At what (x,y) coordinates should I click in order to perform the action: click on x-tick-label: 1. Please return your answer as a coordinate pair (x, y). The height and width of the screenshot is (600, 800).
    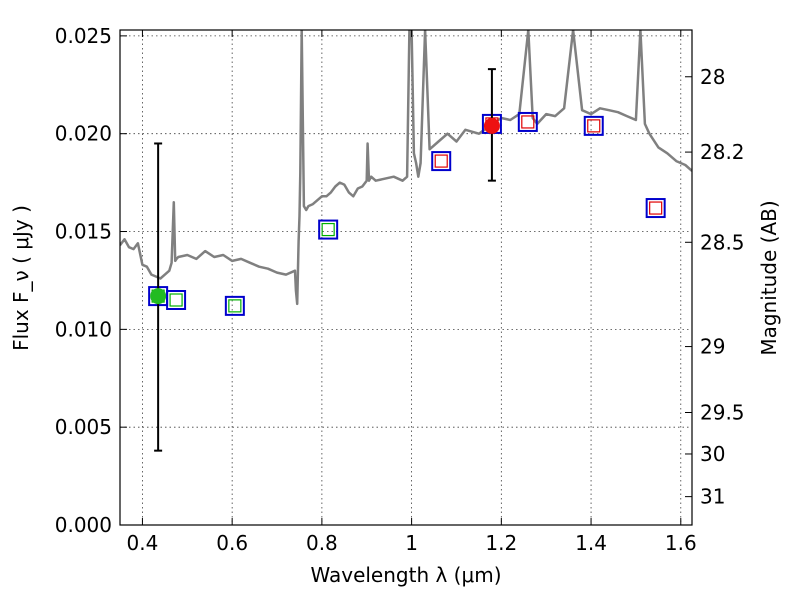
    Looking at the image, I should click on (411, 543).